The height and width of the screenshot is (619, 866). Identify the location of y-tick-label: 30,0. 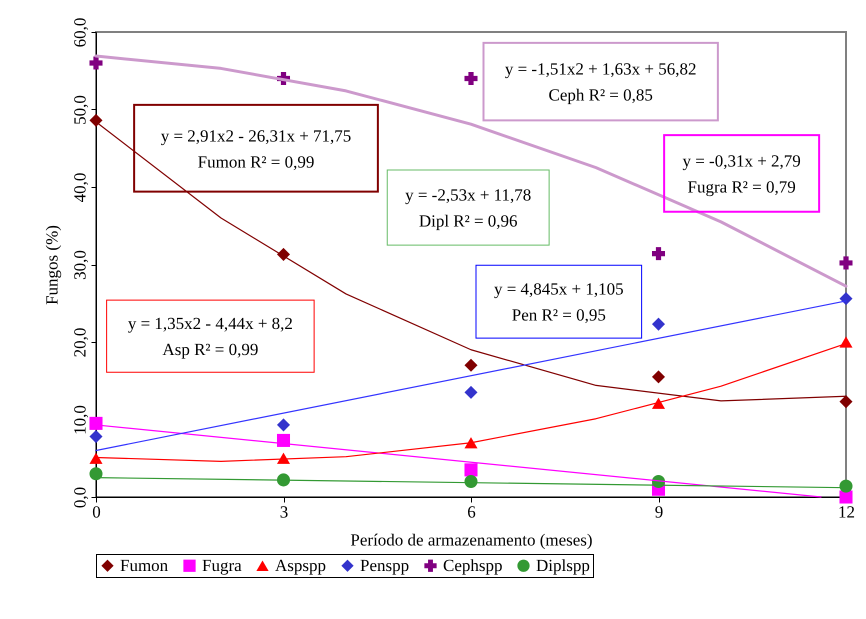
(80, 265).